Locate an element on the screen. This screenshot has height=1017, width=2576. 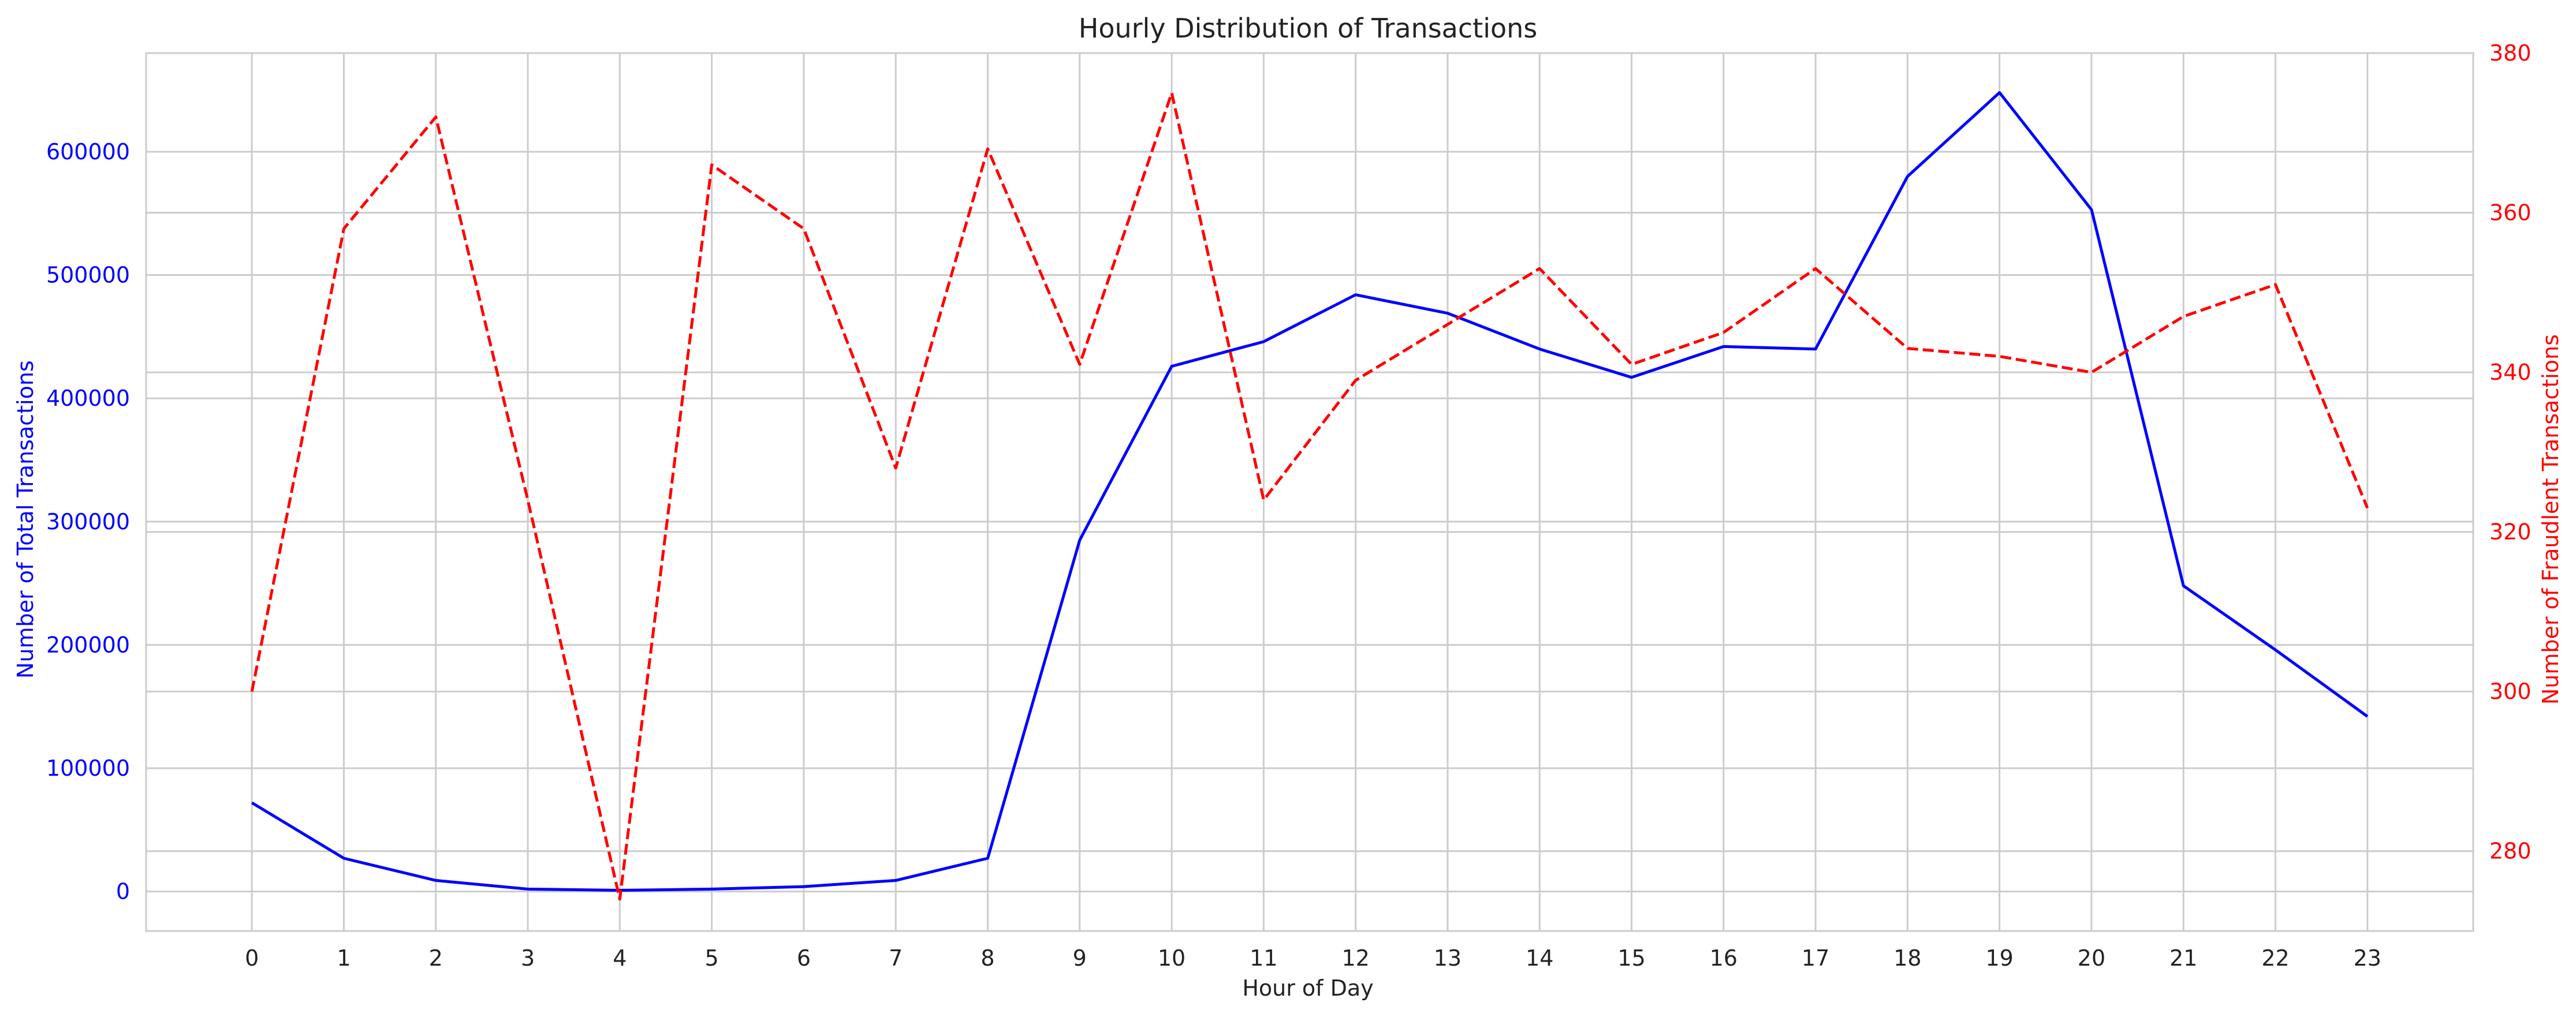
x-tick-label: 23 is located at coordinates (2367, 958).